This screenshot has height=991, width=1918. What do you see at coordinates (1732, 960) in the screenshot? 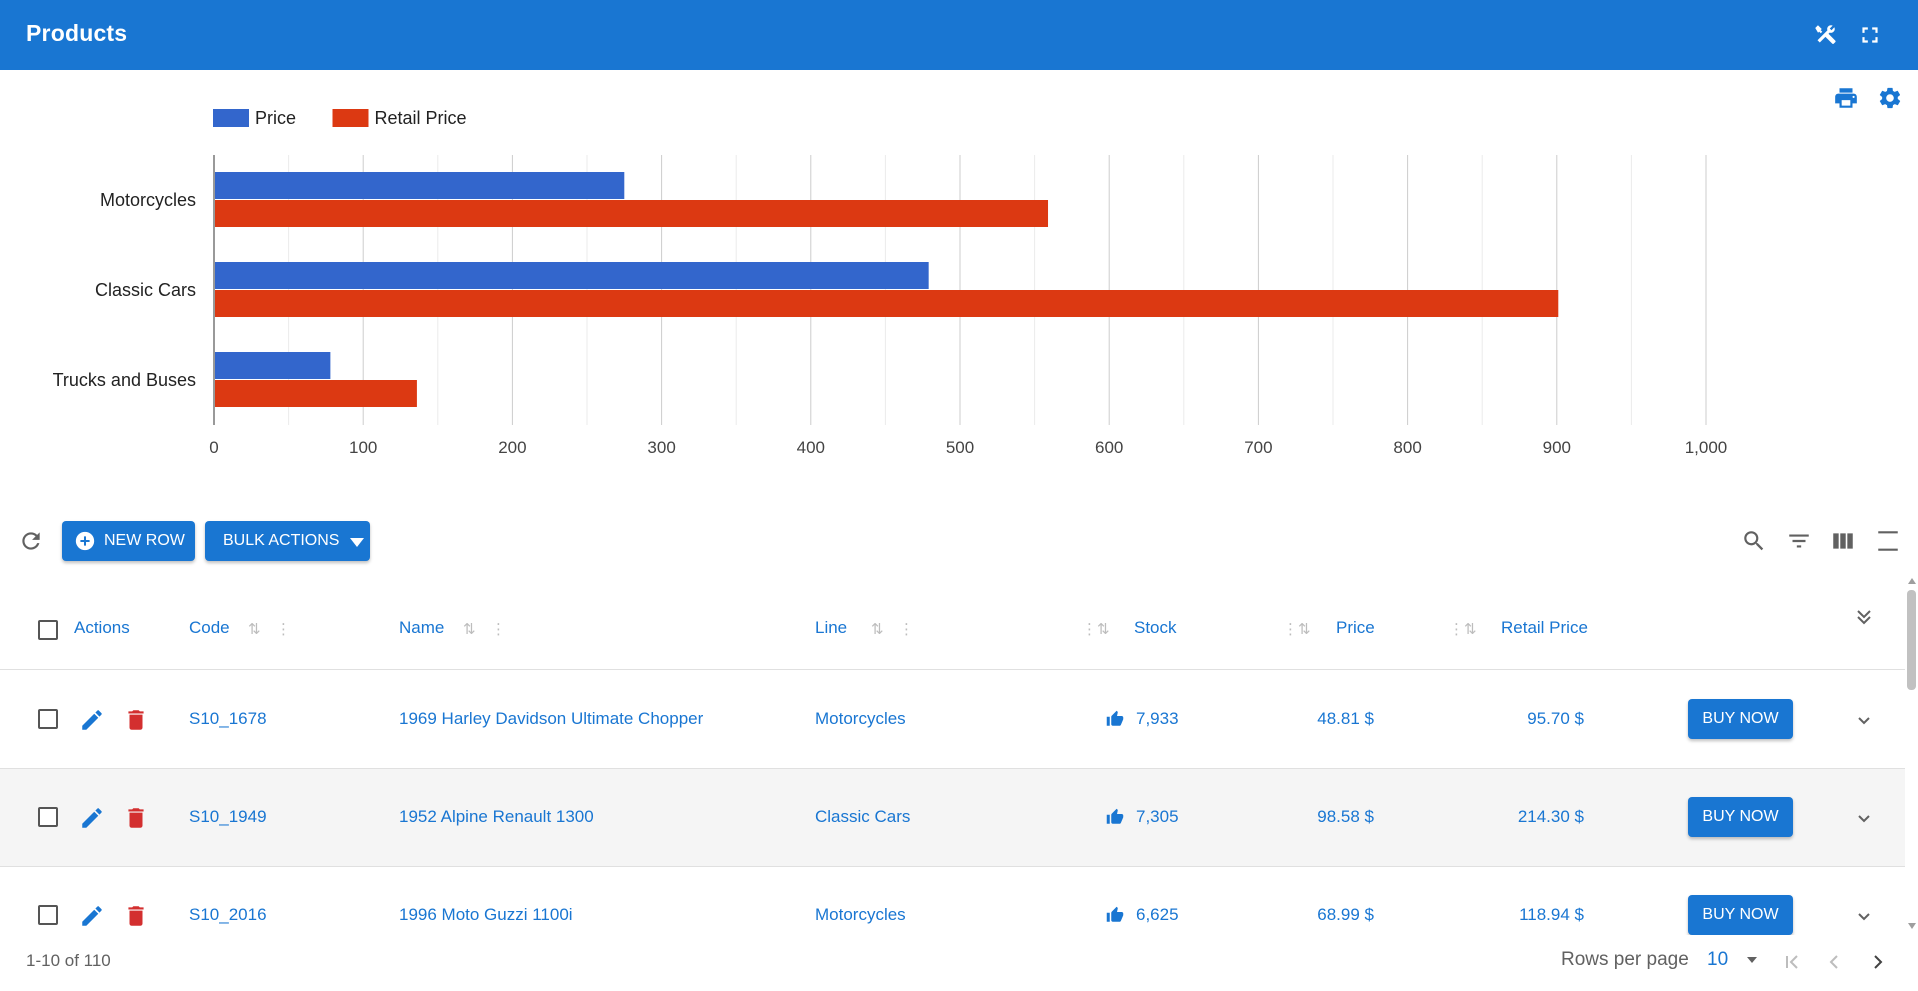
I see `rows-per-page-select: 10` at bounding box center [1732, 960].